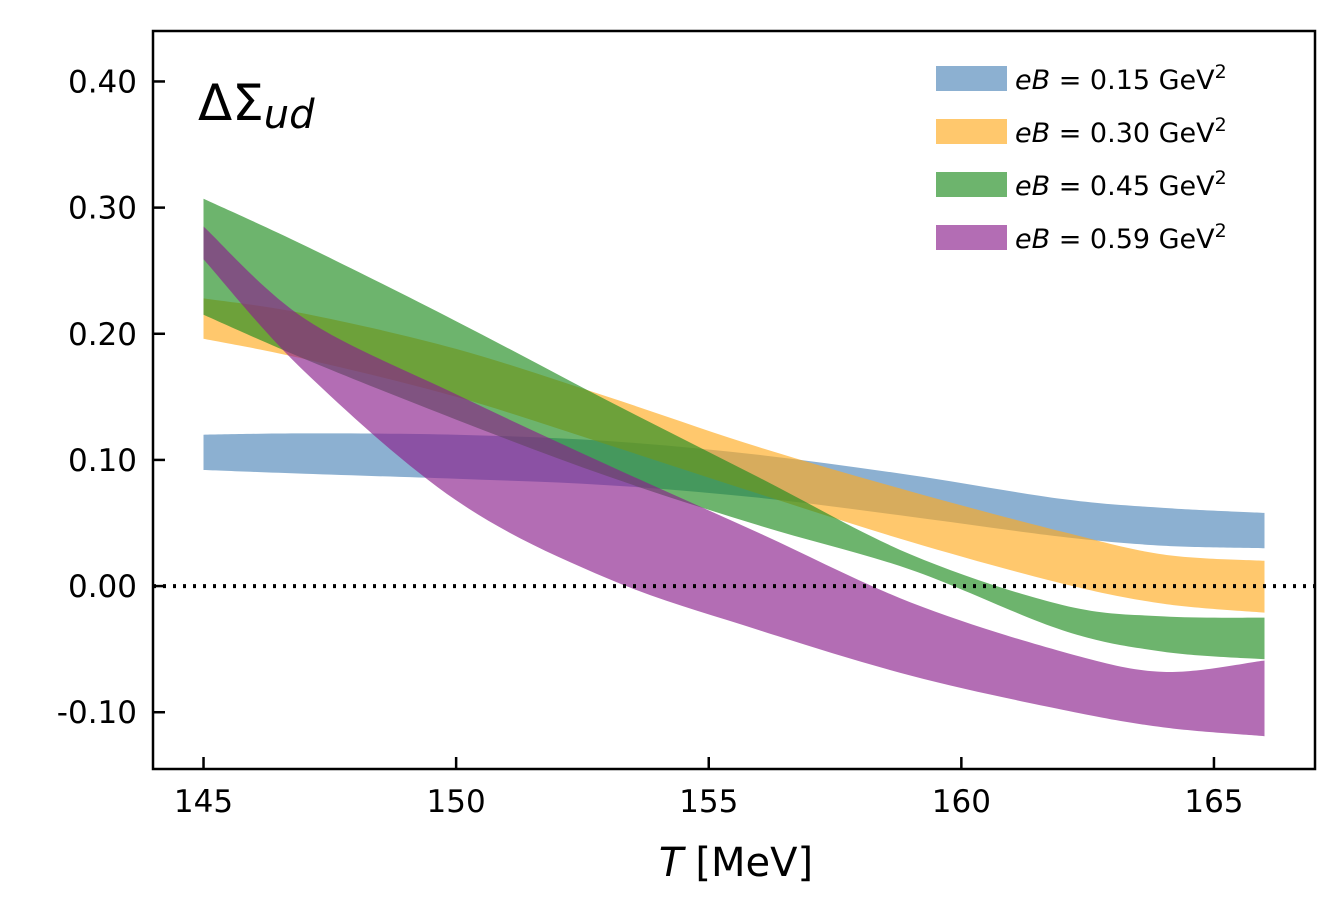  Describe the element at coordinates (456, 802) in the screenshot. I see `x-tick-label: 150` at that location.